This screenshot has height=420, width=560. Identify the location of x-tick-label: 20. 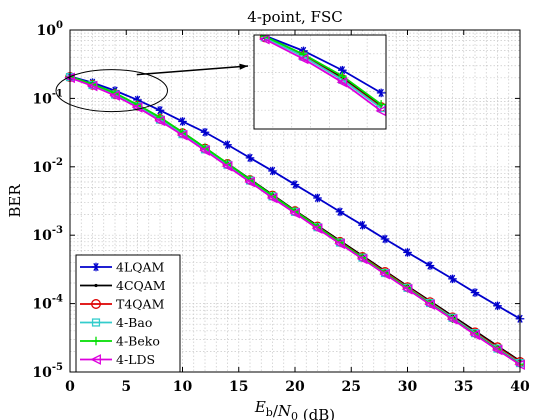
(295, 387).